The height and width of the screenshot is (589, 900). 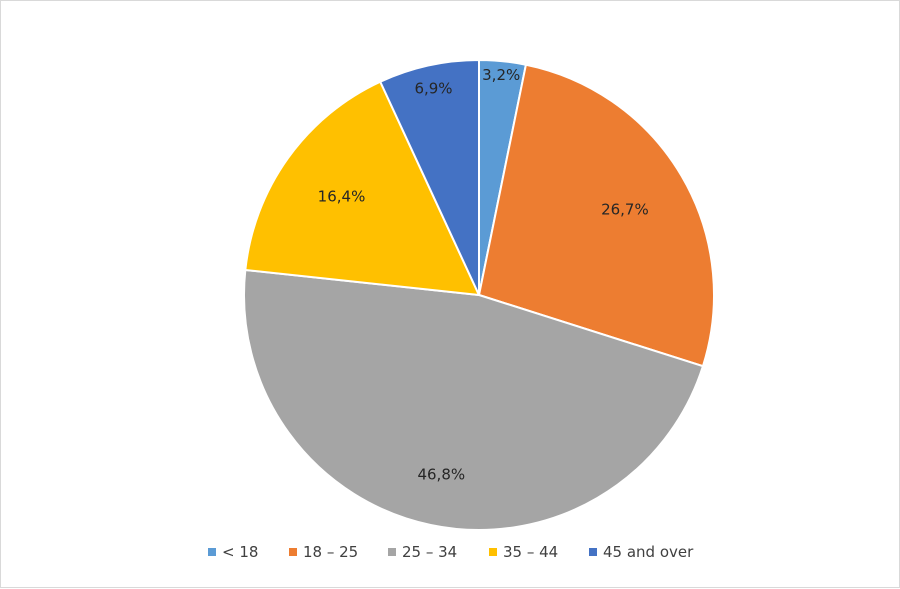 What do you see at coordinates (433, 88) in the screenshot?
I see `data-label-5: 6,9%` at bounding box center [433, 88].